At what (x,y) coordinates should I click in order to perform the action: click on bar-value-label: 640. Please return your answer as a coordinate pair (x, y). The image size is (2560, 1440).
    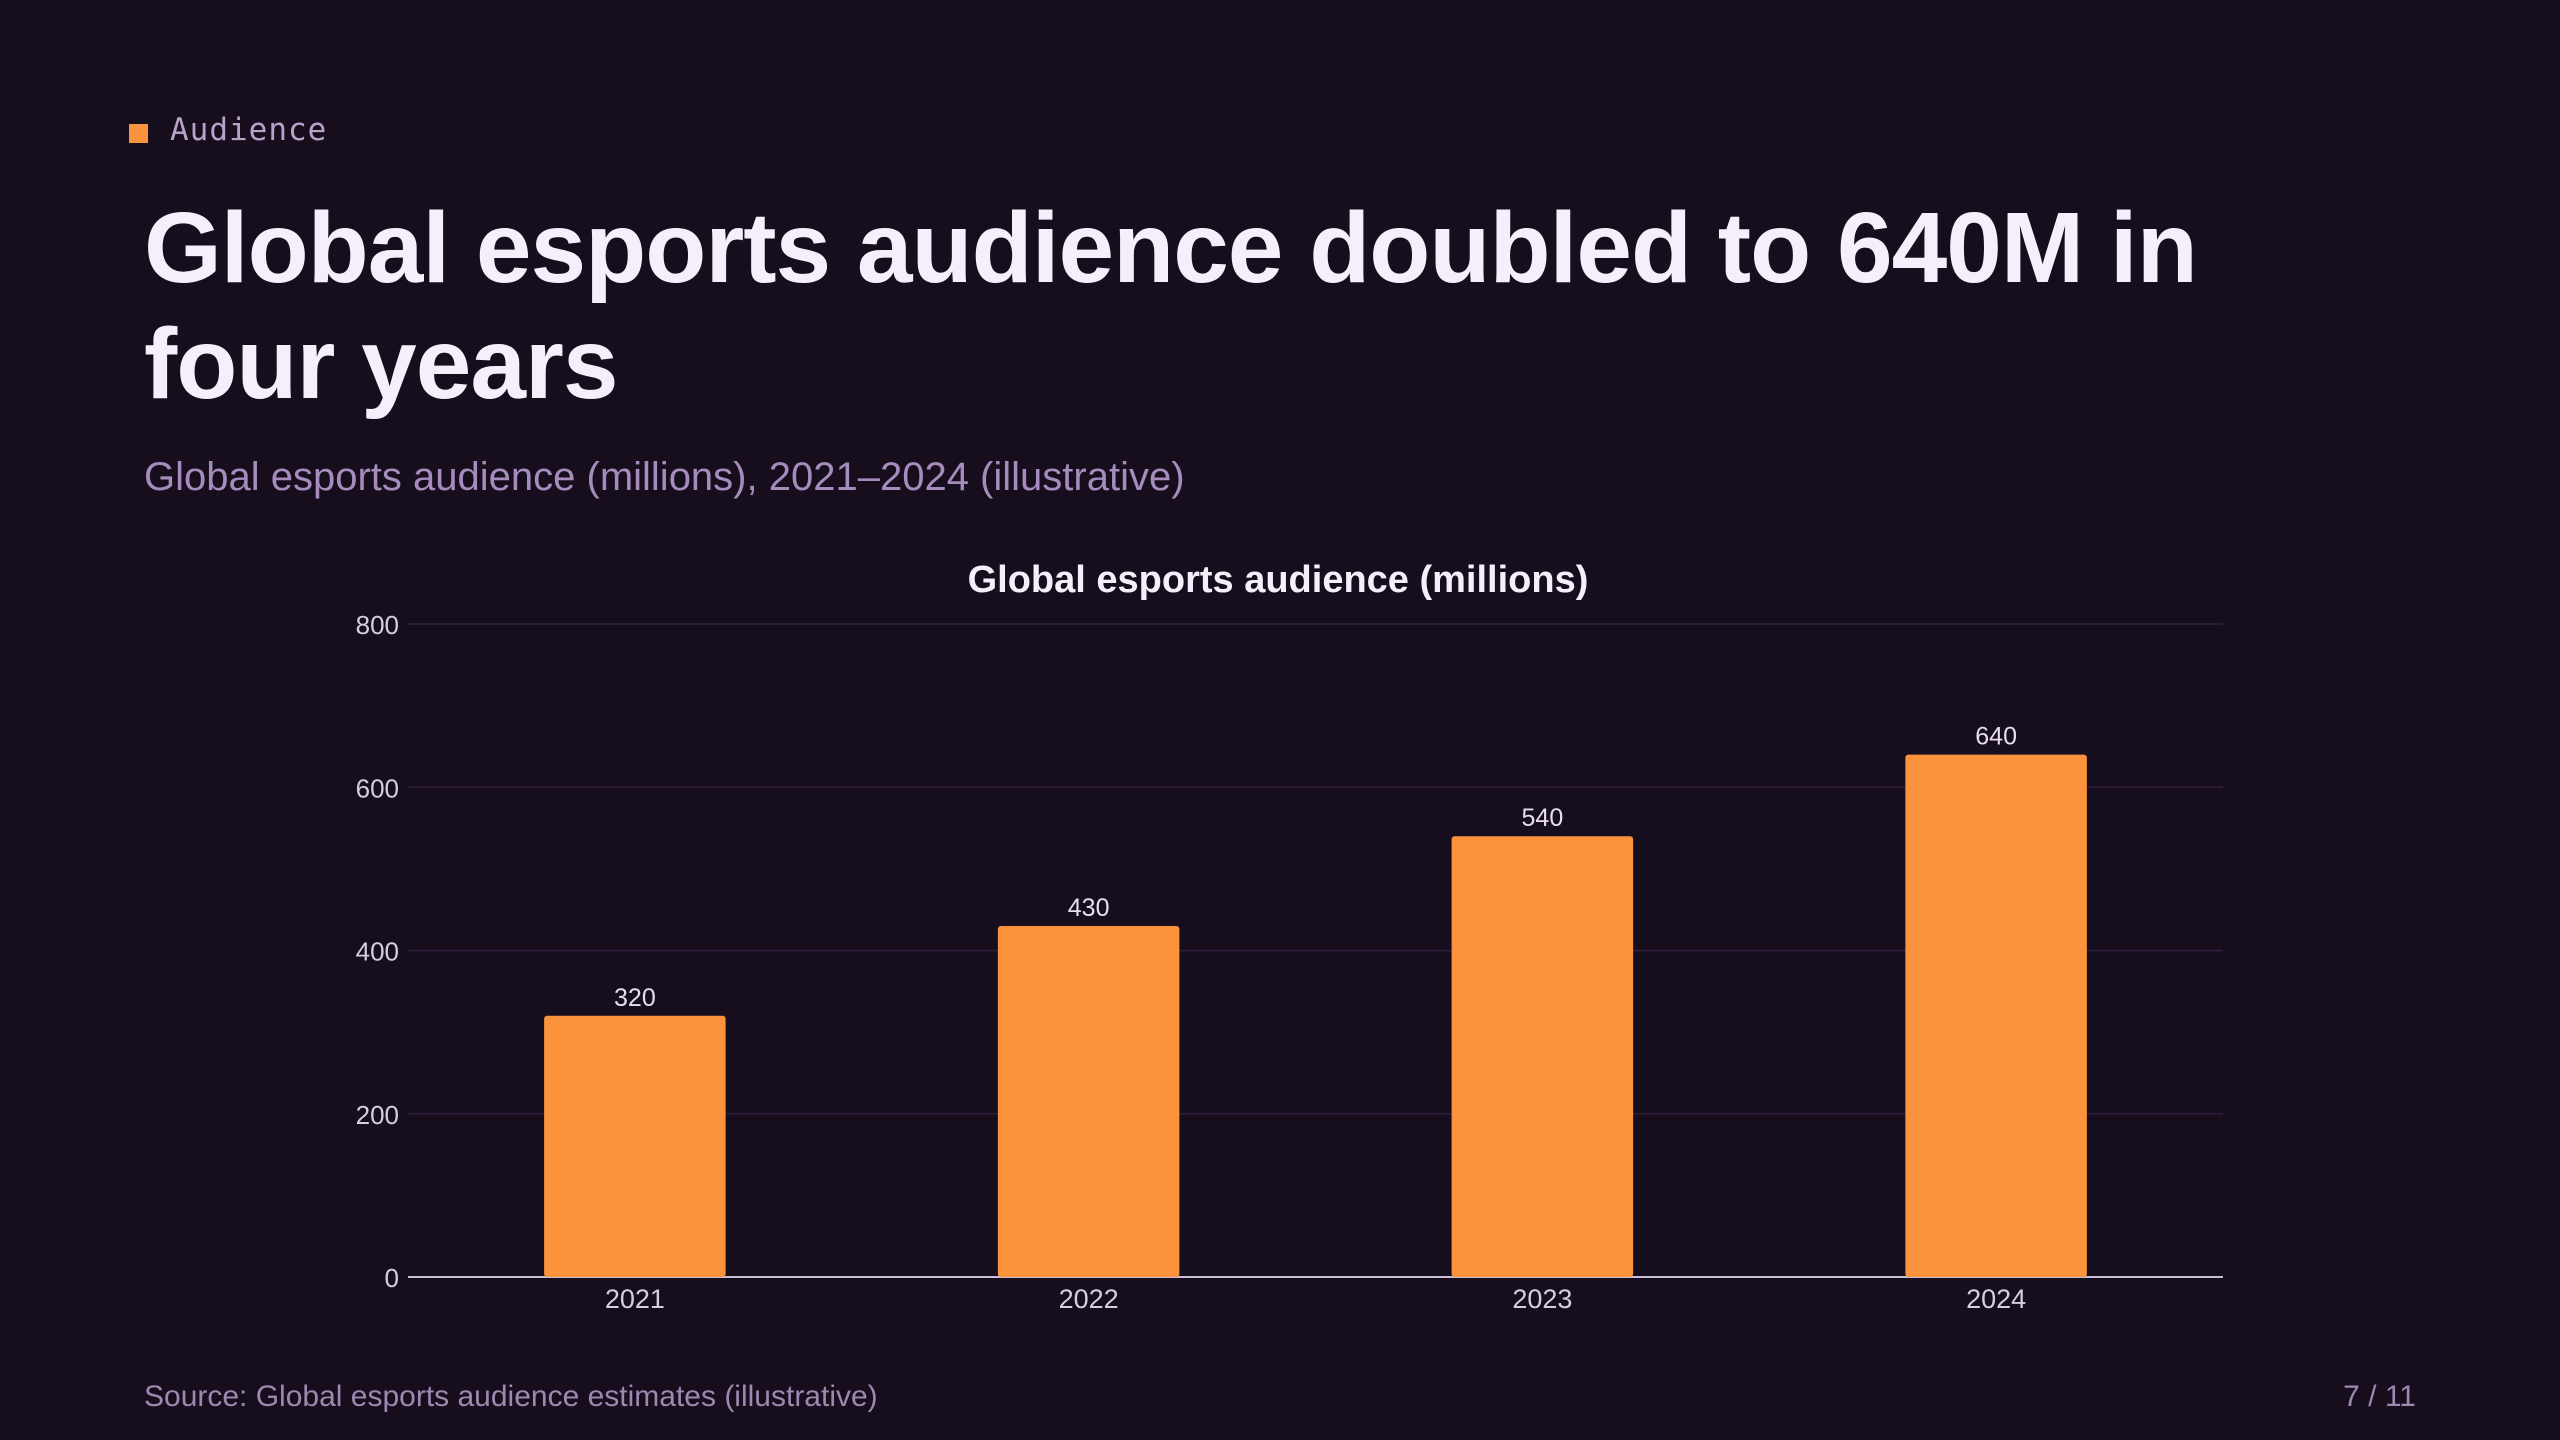
    Looking at the image, I should click on (1996, 737).